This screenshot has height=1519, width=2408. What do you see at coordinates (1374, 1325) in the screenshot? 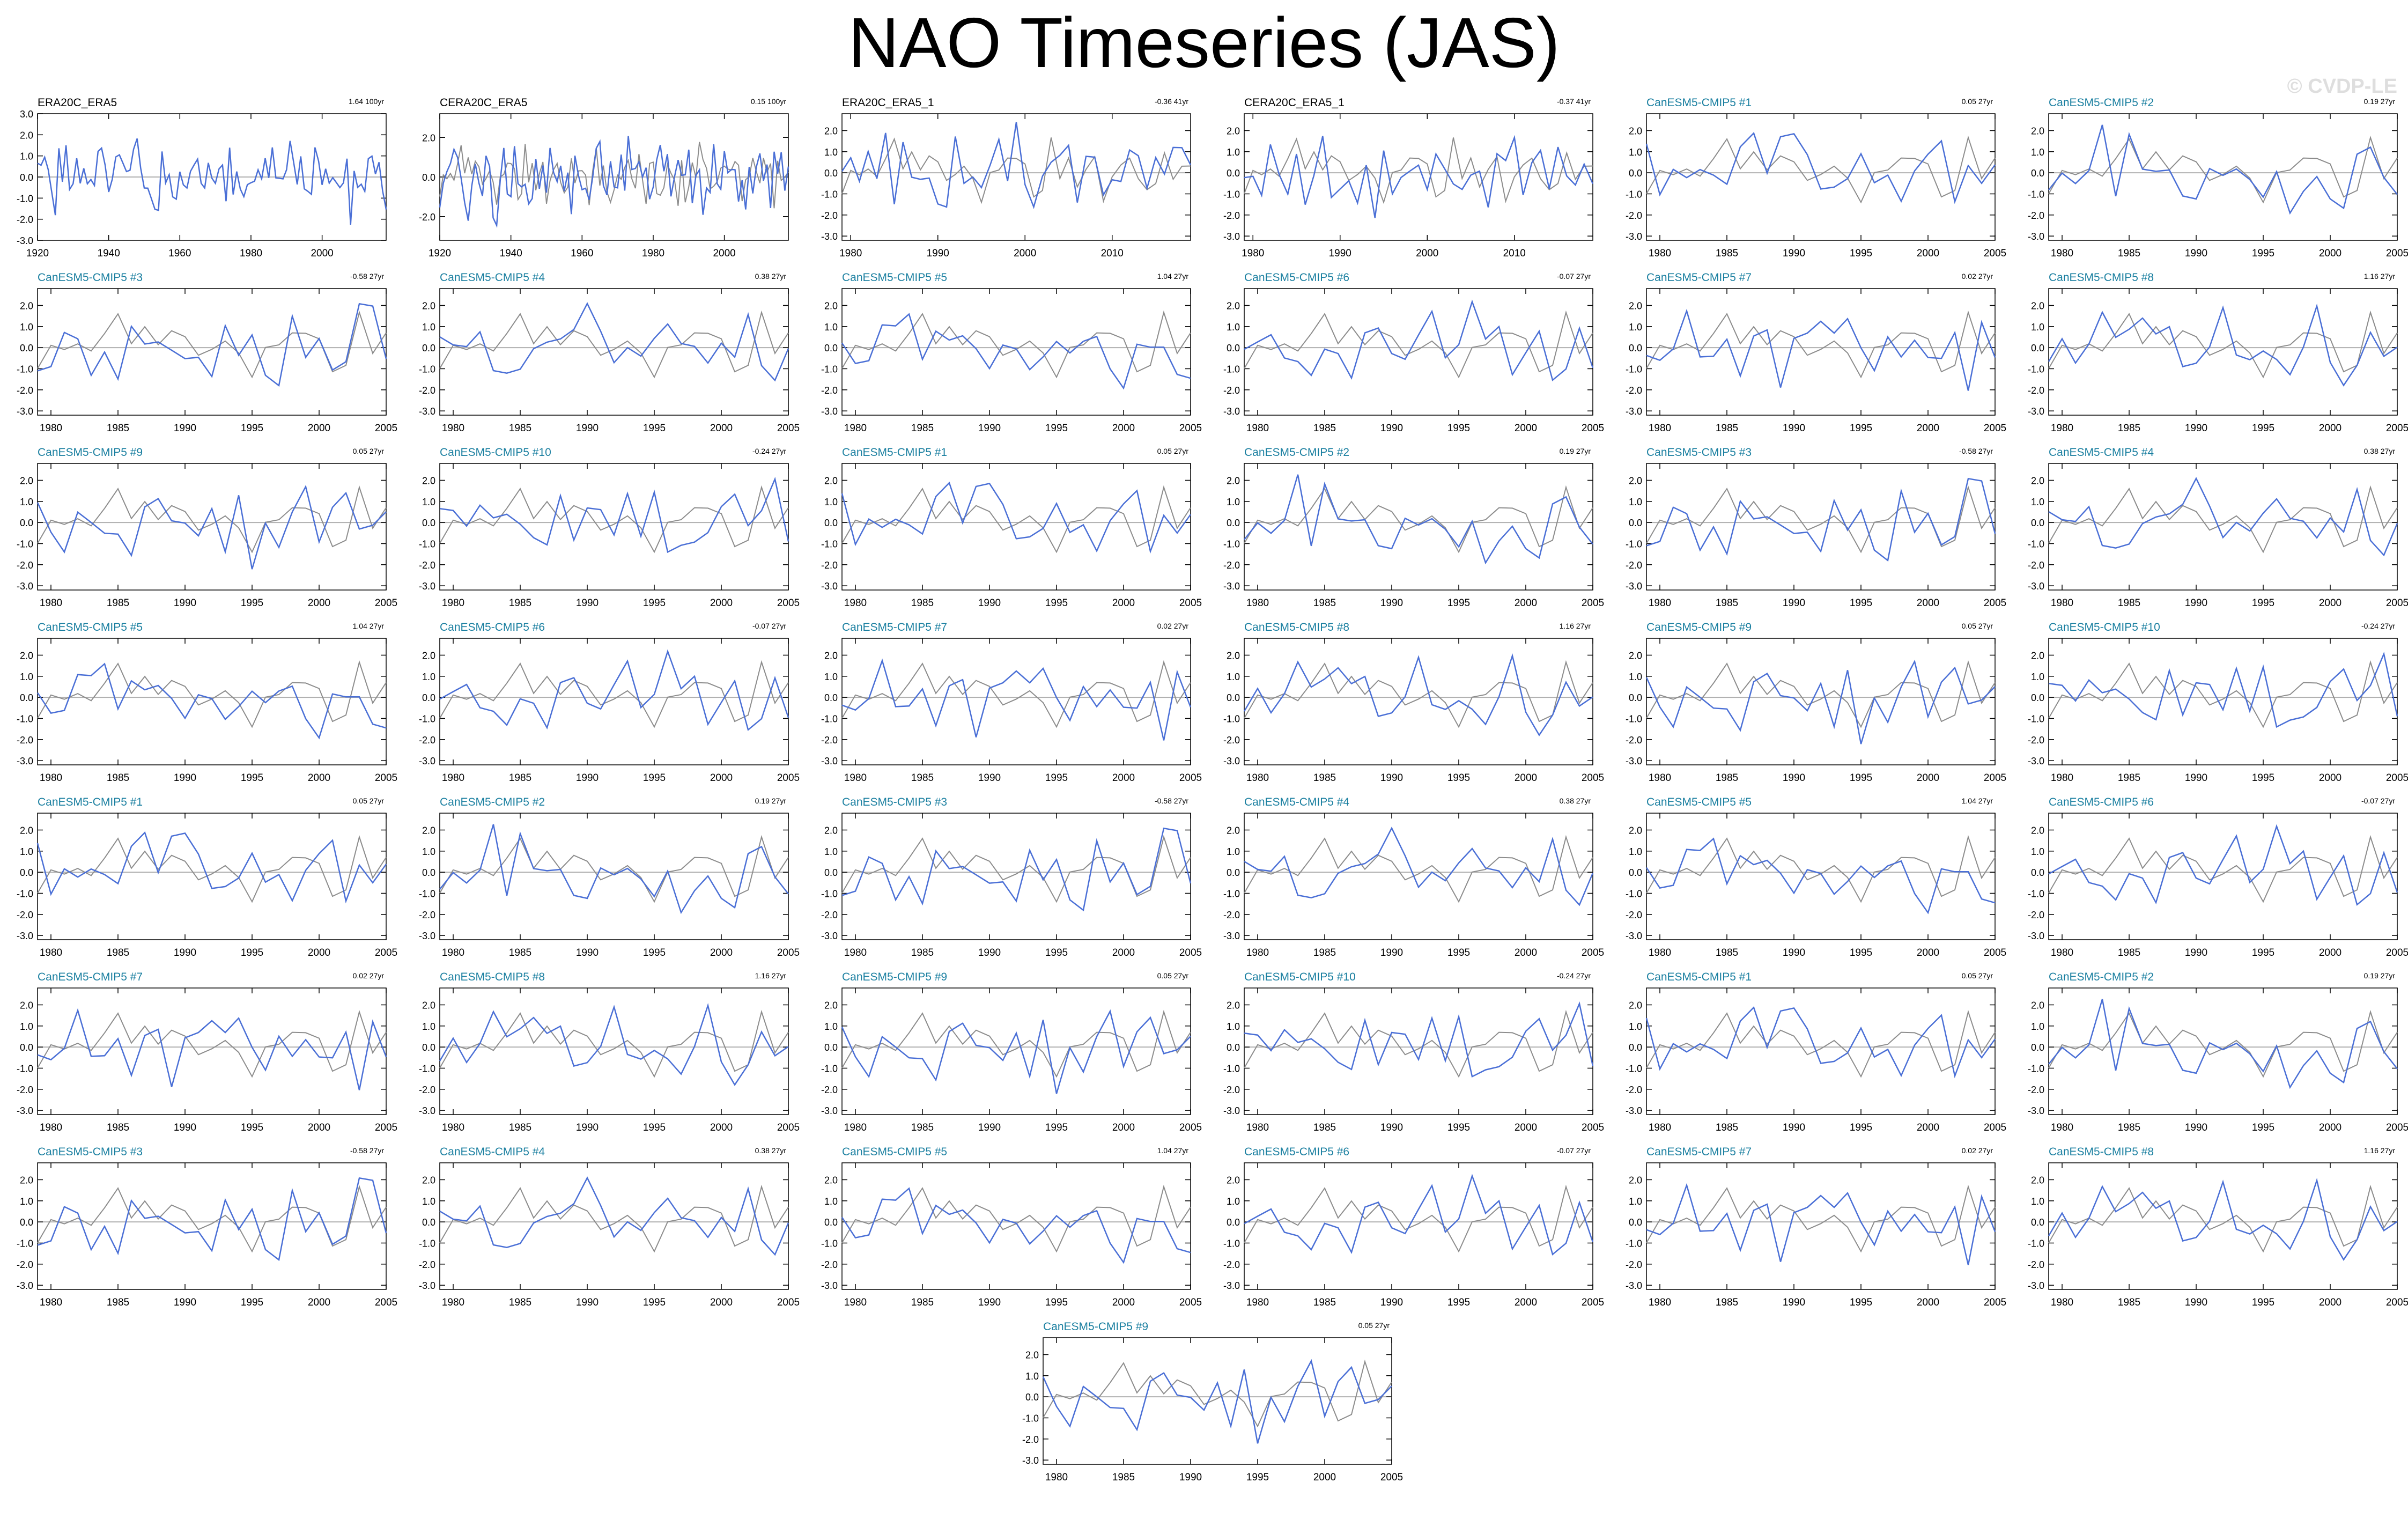
I see `trend-label: 0.05 27yr` at bounding box center [1374, 1325].